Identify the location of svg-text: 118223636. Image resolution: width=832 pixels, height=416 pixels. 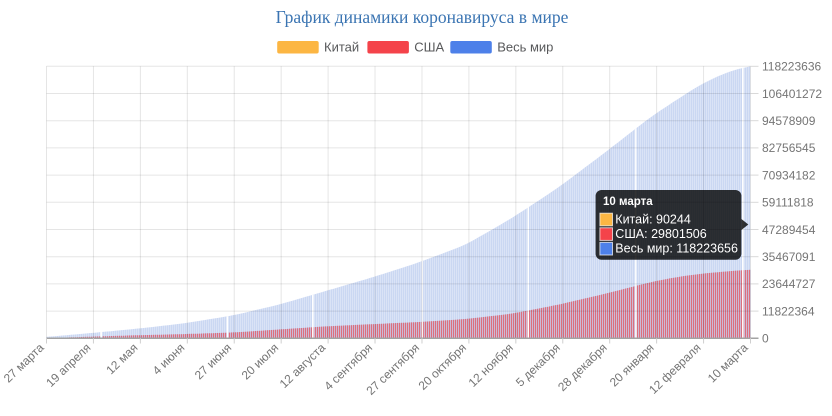
(792, 67).